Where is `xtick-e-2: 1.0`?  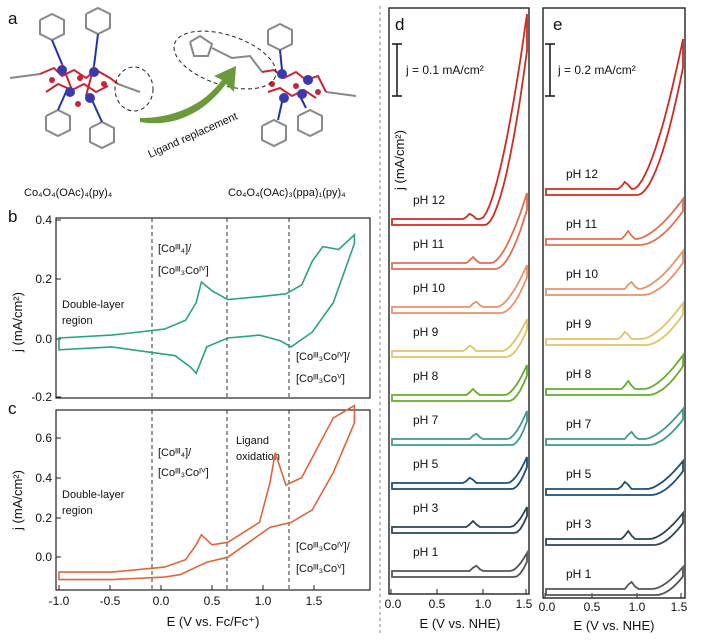
xtick-e-2: 1.0 is located at coordinates (637, 607).